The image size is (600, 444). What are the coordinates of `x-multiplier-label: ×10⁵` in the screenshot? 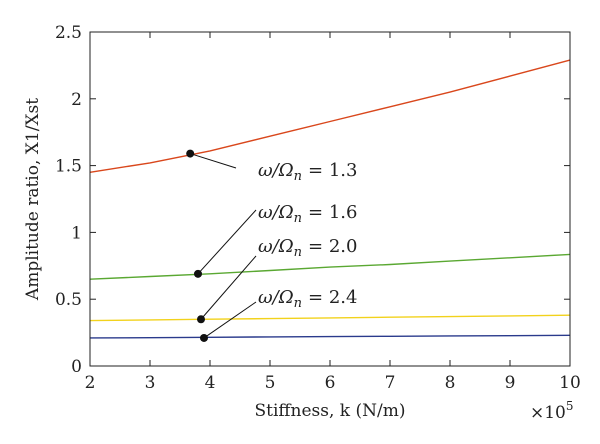 It's located at (552, 411).